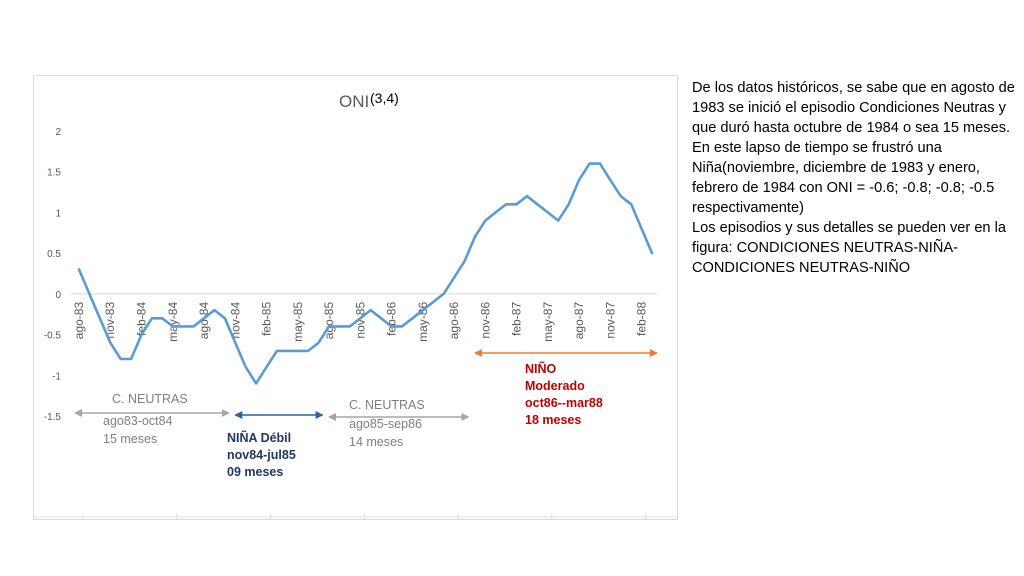  What do you see at coordinates (548, 322) in the screenshot?
I see `x-tick-label: may-87` at bounding box center [548, 322].